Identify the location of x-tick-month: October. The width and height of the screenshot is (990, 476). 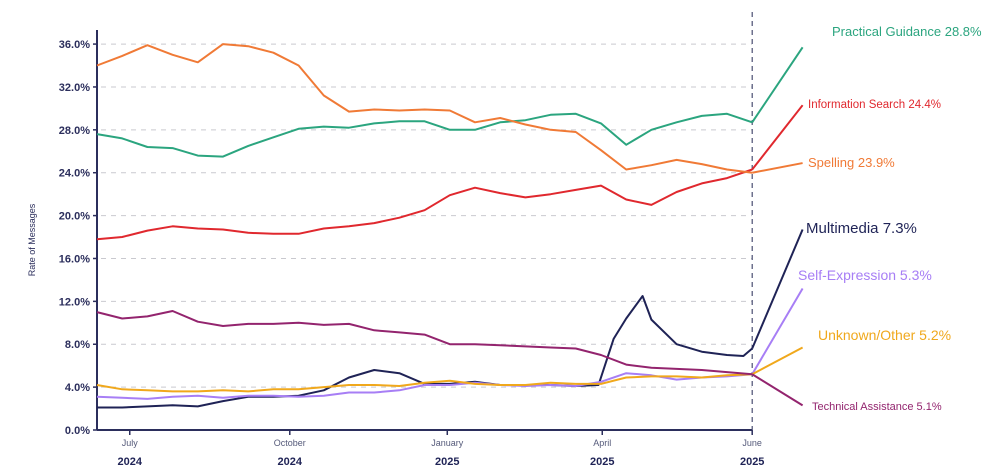
(290, 443).